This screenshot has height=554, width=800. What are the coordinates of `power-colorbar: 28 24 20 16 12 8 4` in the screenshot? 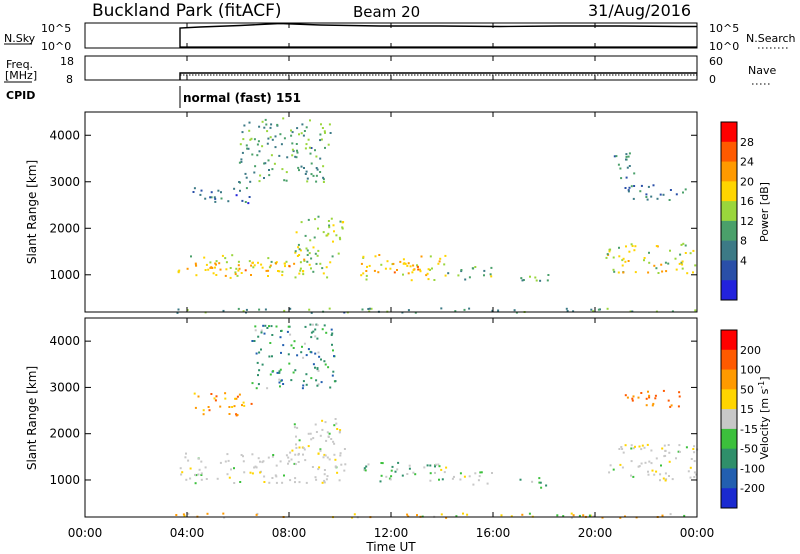 It's located at (737, 211).